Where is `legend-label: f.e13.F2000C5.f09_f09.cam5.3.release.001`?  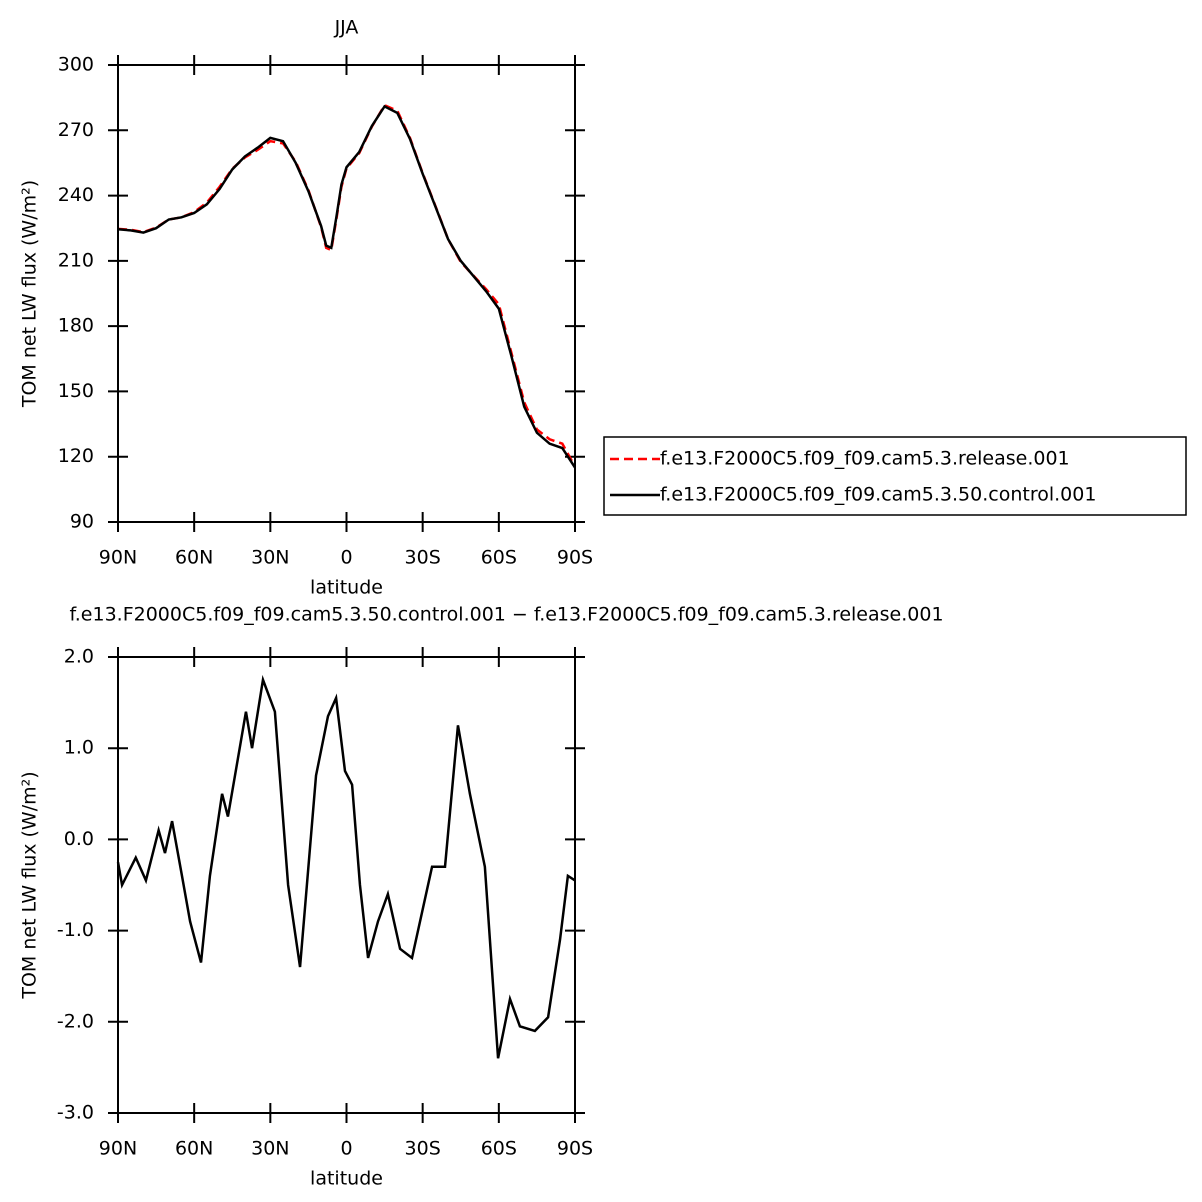 legend-label: f.e13.F2000C5.f09_f09.cam5.3.release.001 is located at coordinates (865, 459).